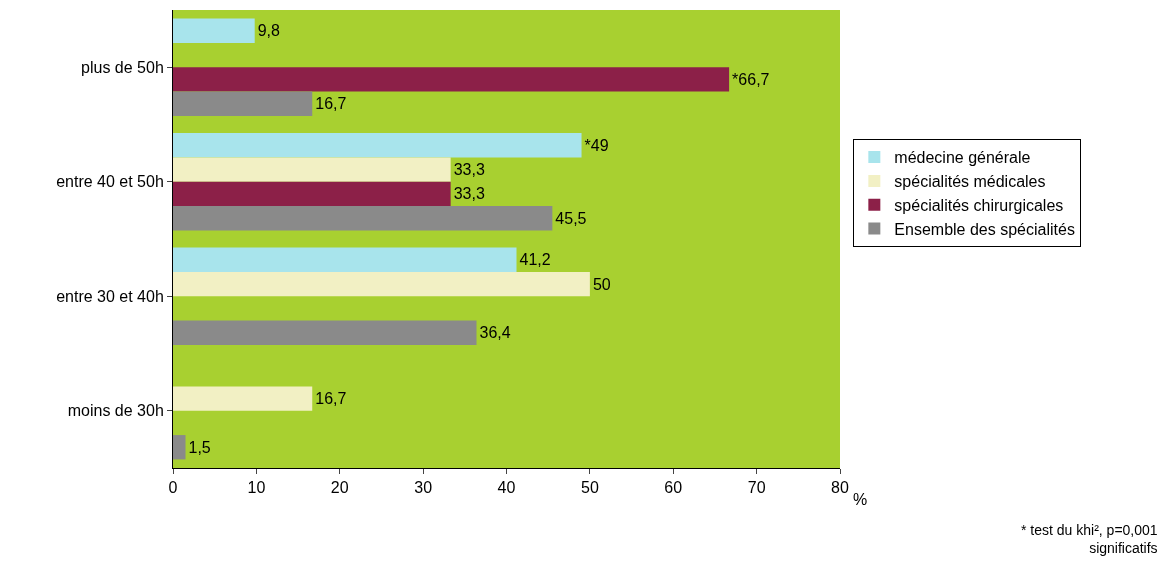  Describe the element at coordinates (1089, 539) in the screenshot. I see `text: * test du khi², p=0,001 significatifs` at that location.